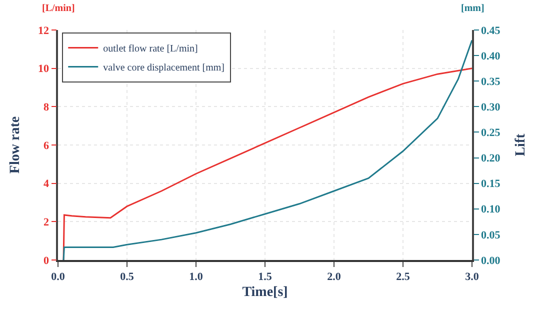 The image size is (550, 309). What do you see at coordinates (403, 276) in the screenshot?
I see `x-tick-label: 2.5` at bounding box center [403, 276].